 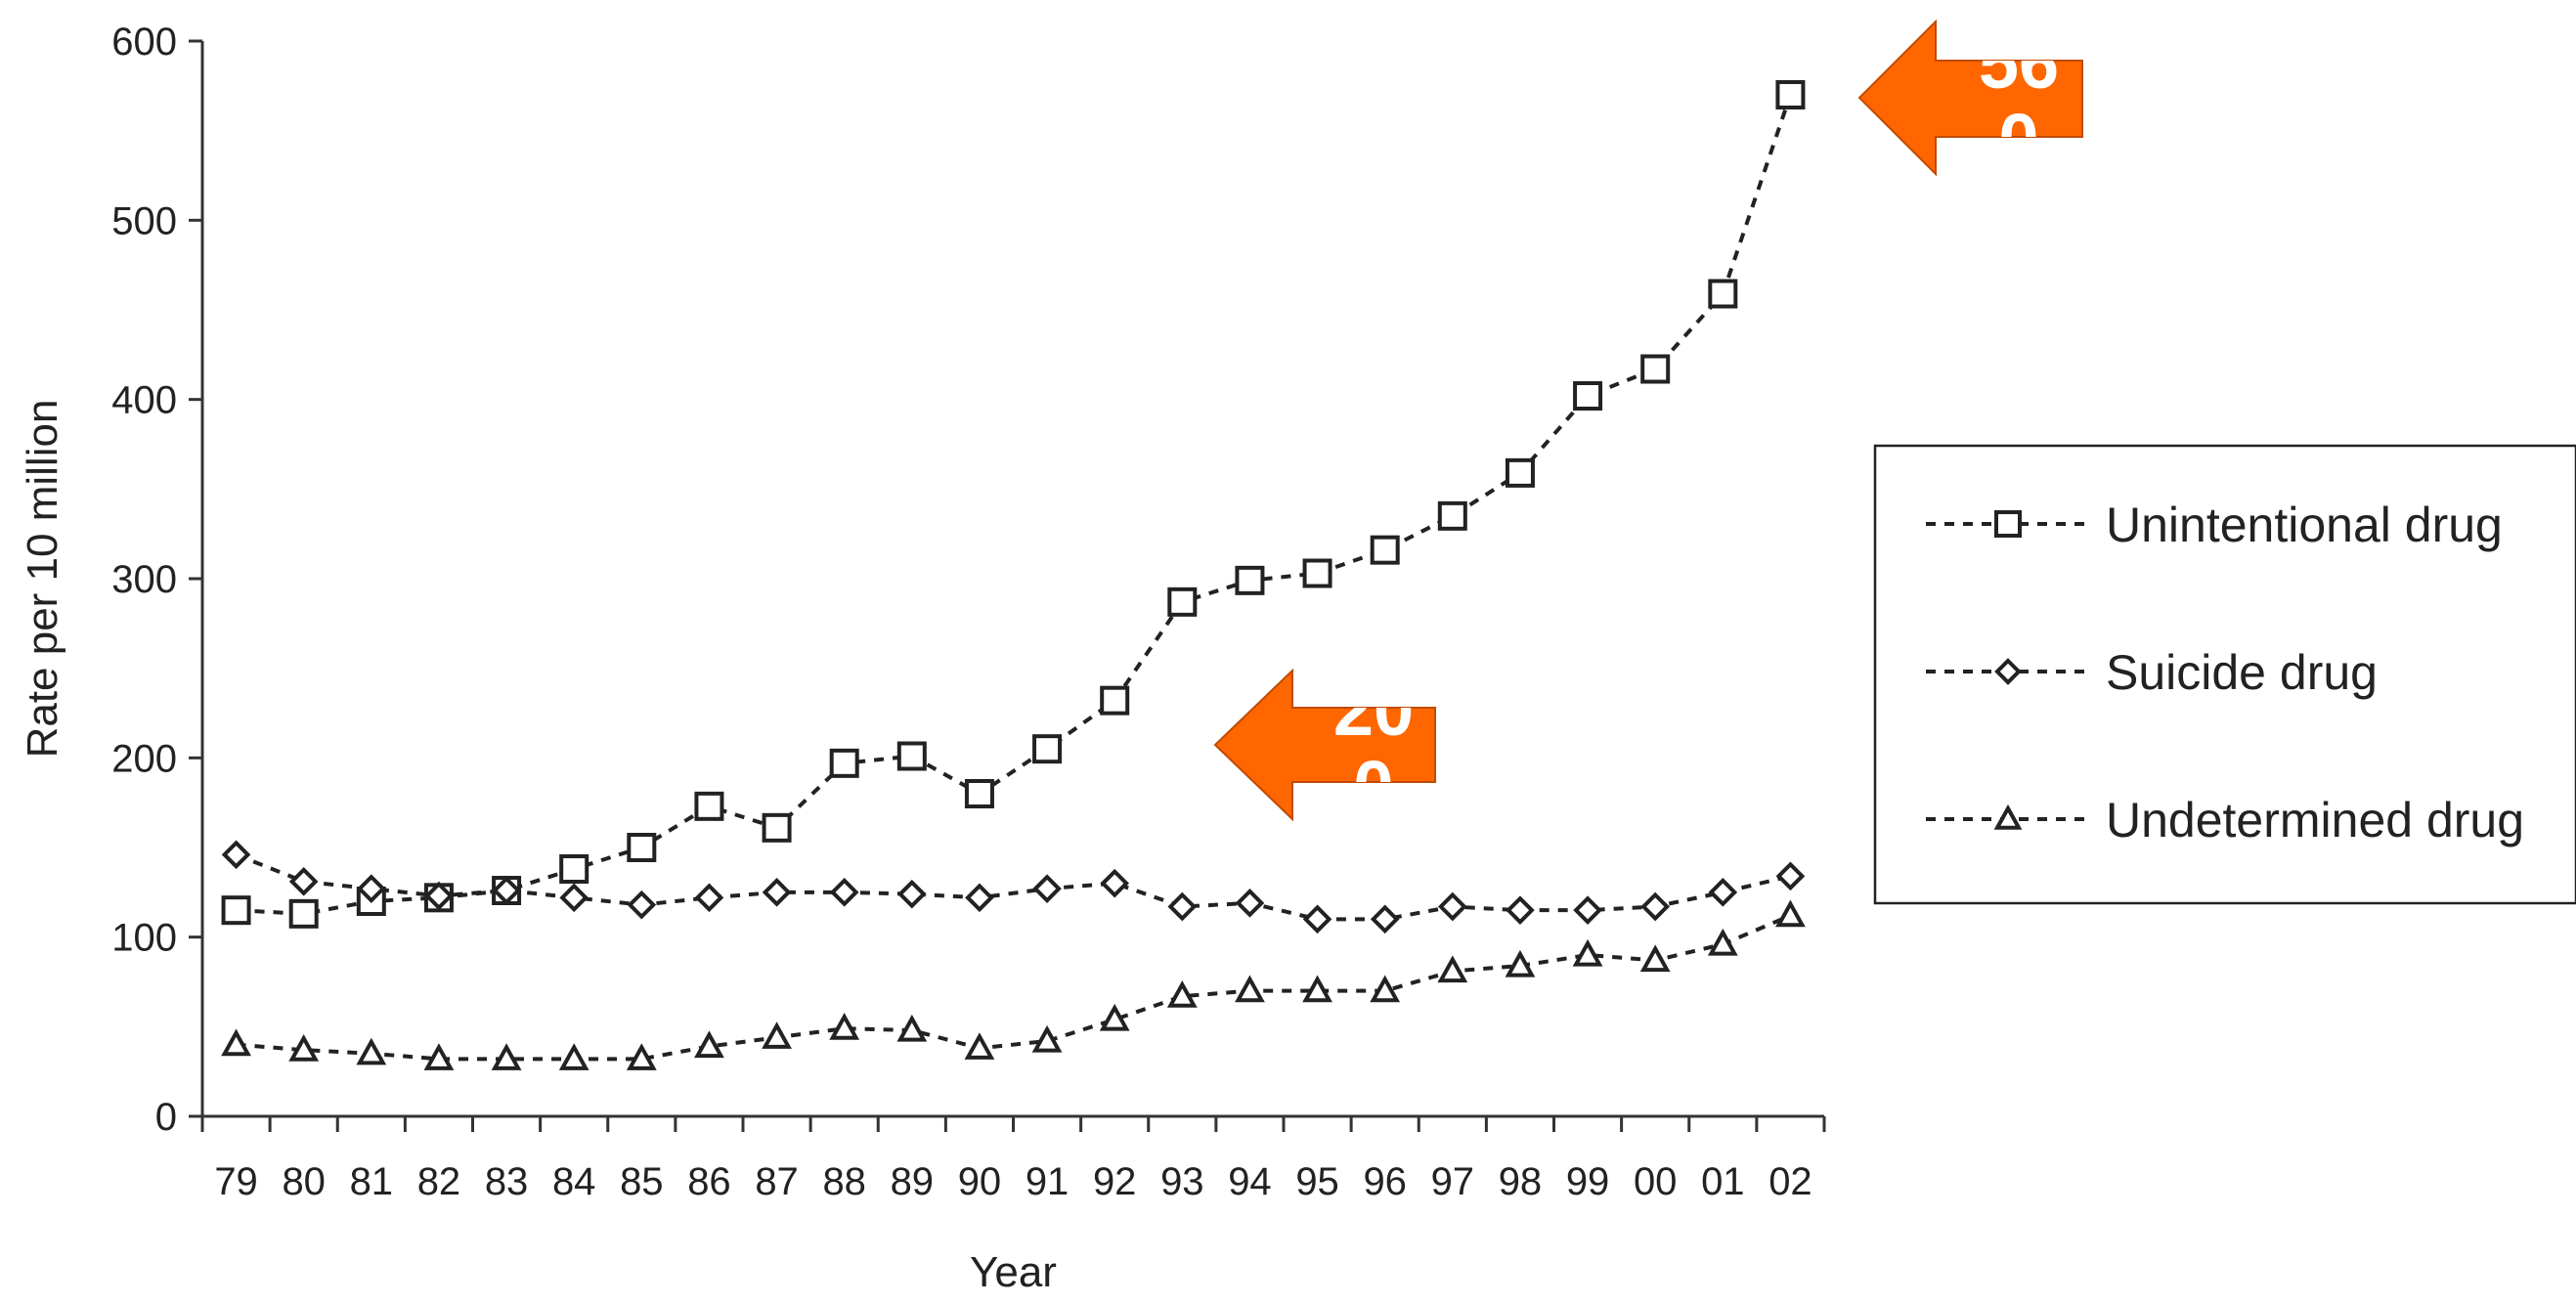 What do you see at coordinates (144, 401) in the screenshot?
I see `y-tick-label: 400` at bounding box center [144, 401].